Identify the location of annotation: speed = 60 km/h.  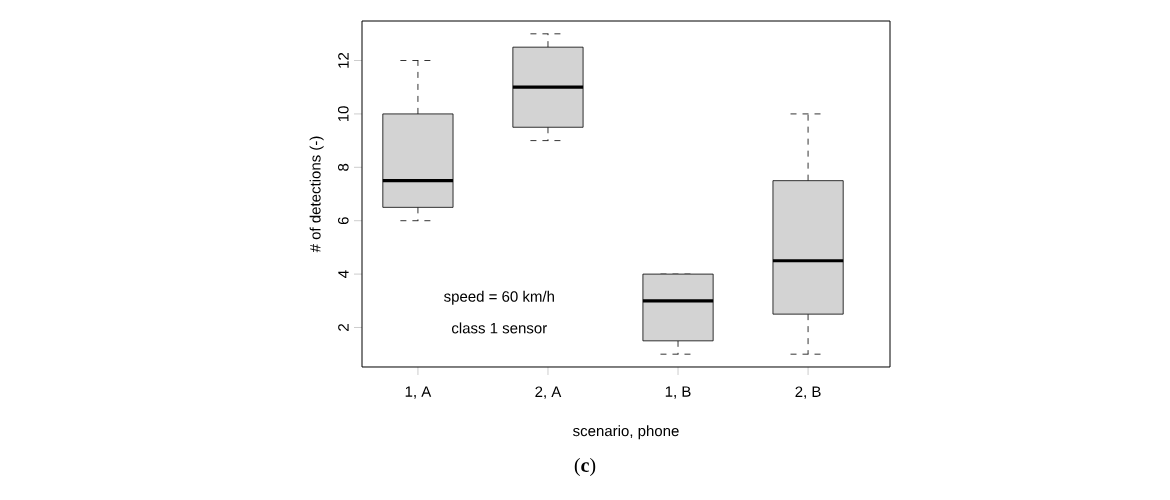
(499, 297).